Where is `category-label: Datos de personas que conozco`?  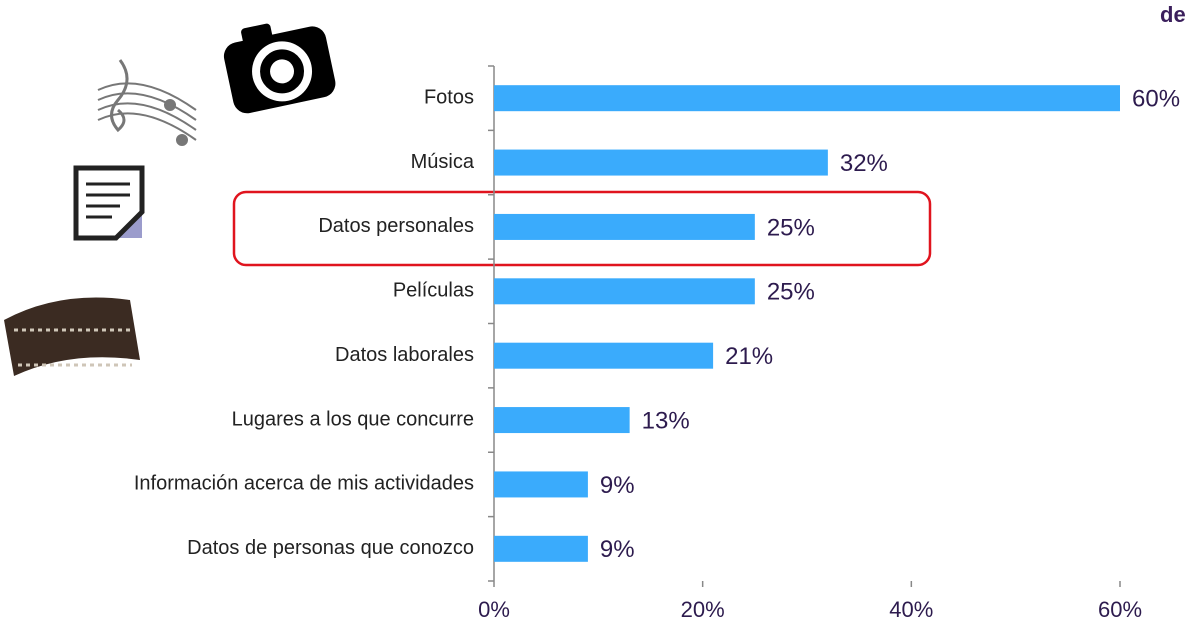
category-label: Datos de personas que conozco is located at coordinates (330, 548).